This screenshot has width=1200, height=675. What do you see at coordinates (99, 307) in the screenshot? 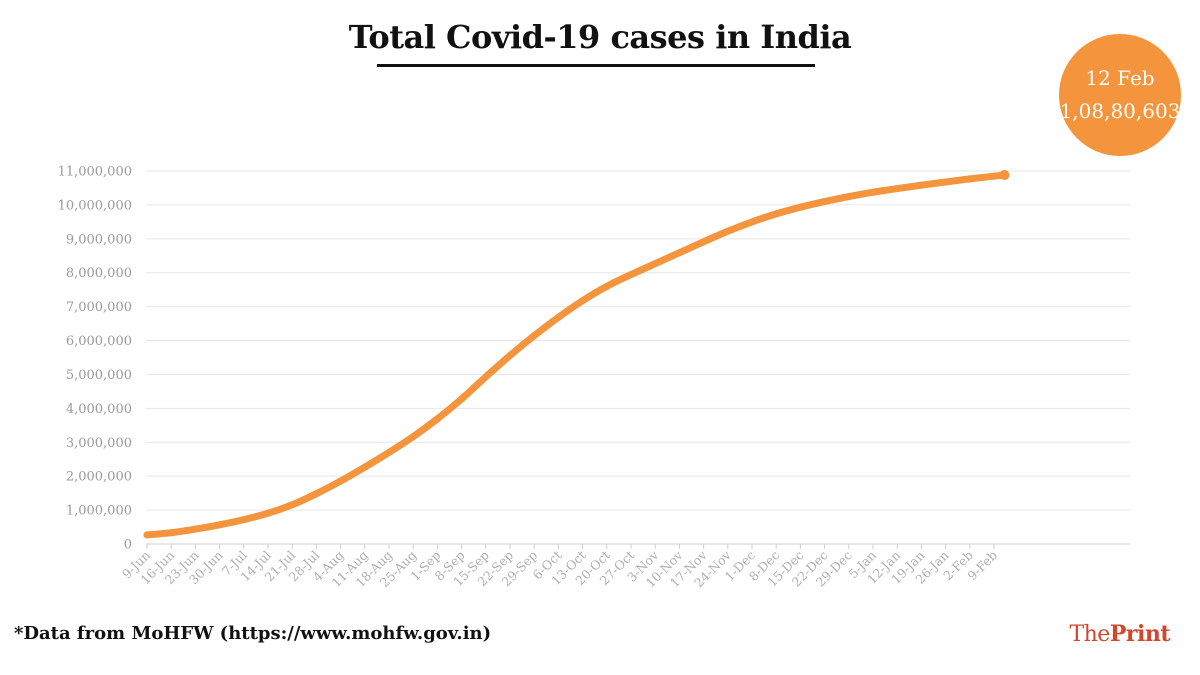
I see `y-tick-label: 7,000,000` at bounding box center [99, 307].